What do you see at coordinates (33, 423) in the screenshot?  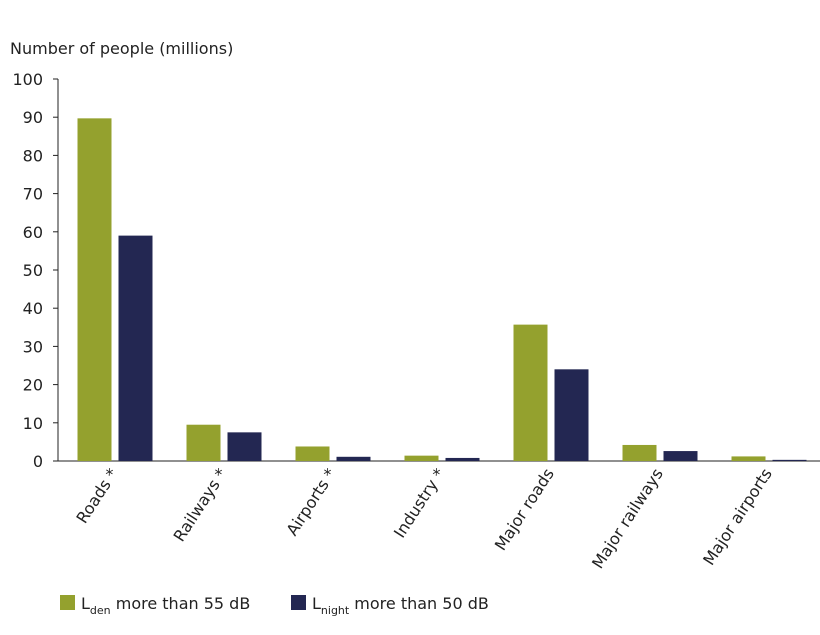 I see `y-tick-label: 10` at bounding box center [33, 423].